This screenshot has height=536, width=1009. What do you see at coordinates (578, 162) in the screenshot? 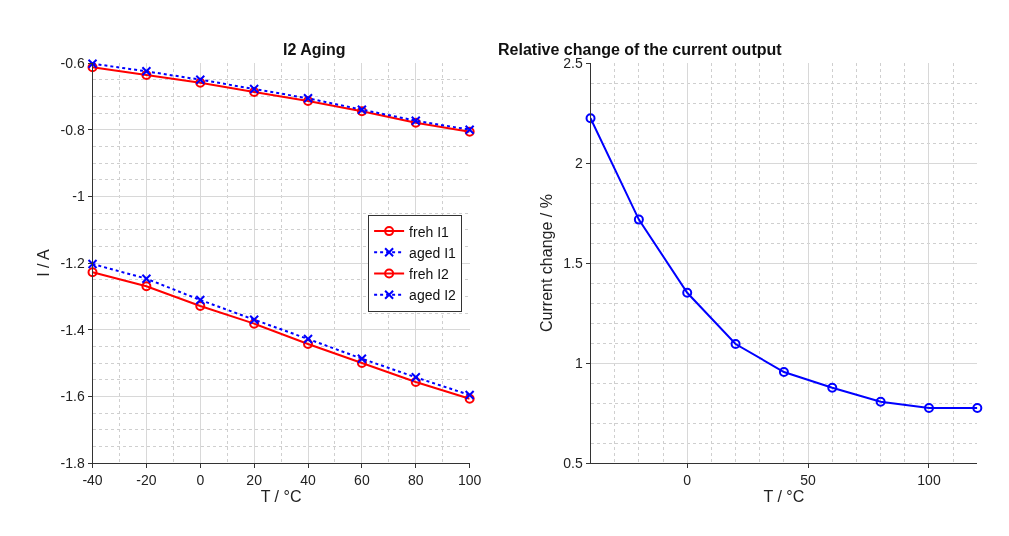
I see `y-tick-label: 2` at bounding box center [578, 162].